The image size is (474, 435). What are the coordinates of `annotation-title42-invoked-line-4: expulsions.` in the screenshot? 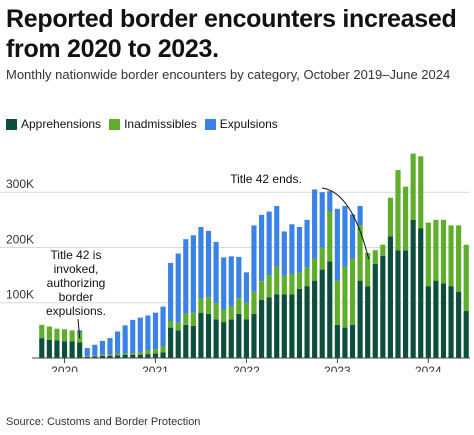 It's located at (76, 311).